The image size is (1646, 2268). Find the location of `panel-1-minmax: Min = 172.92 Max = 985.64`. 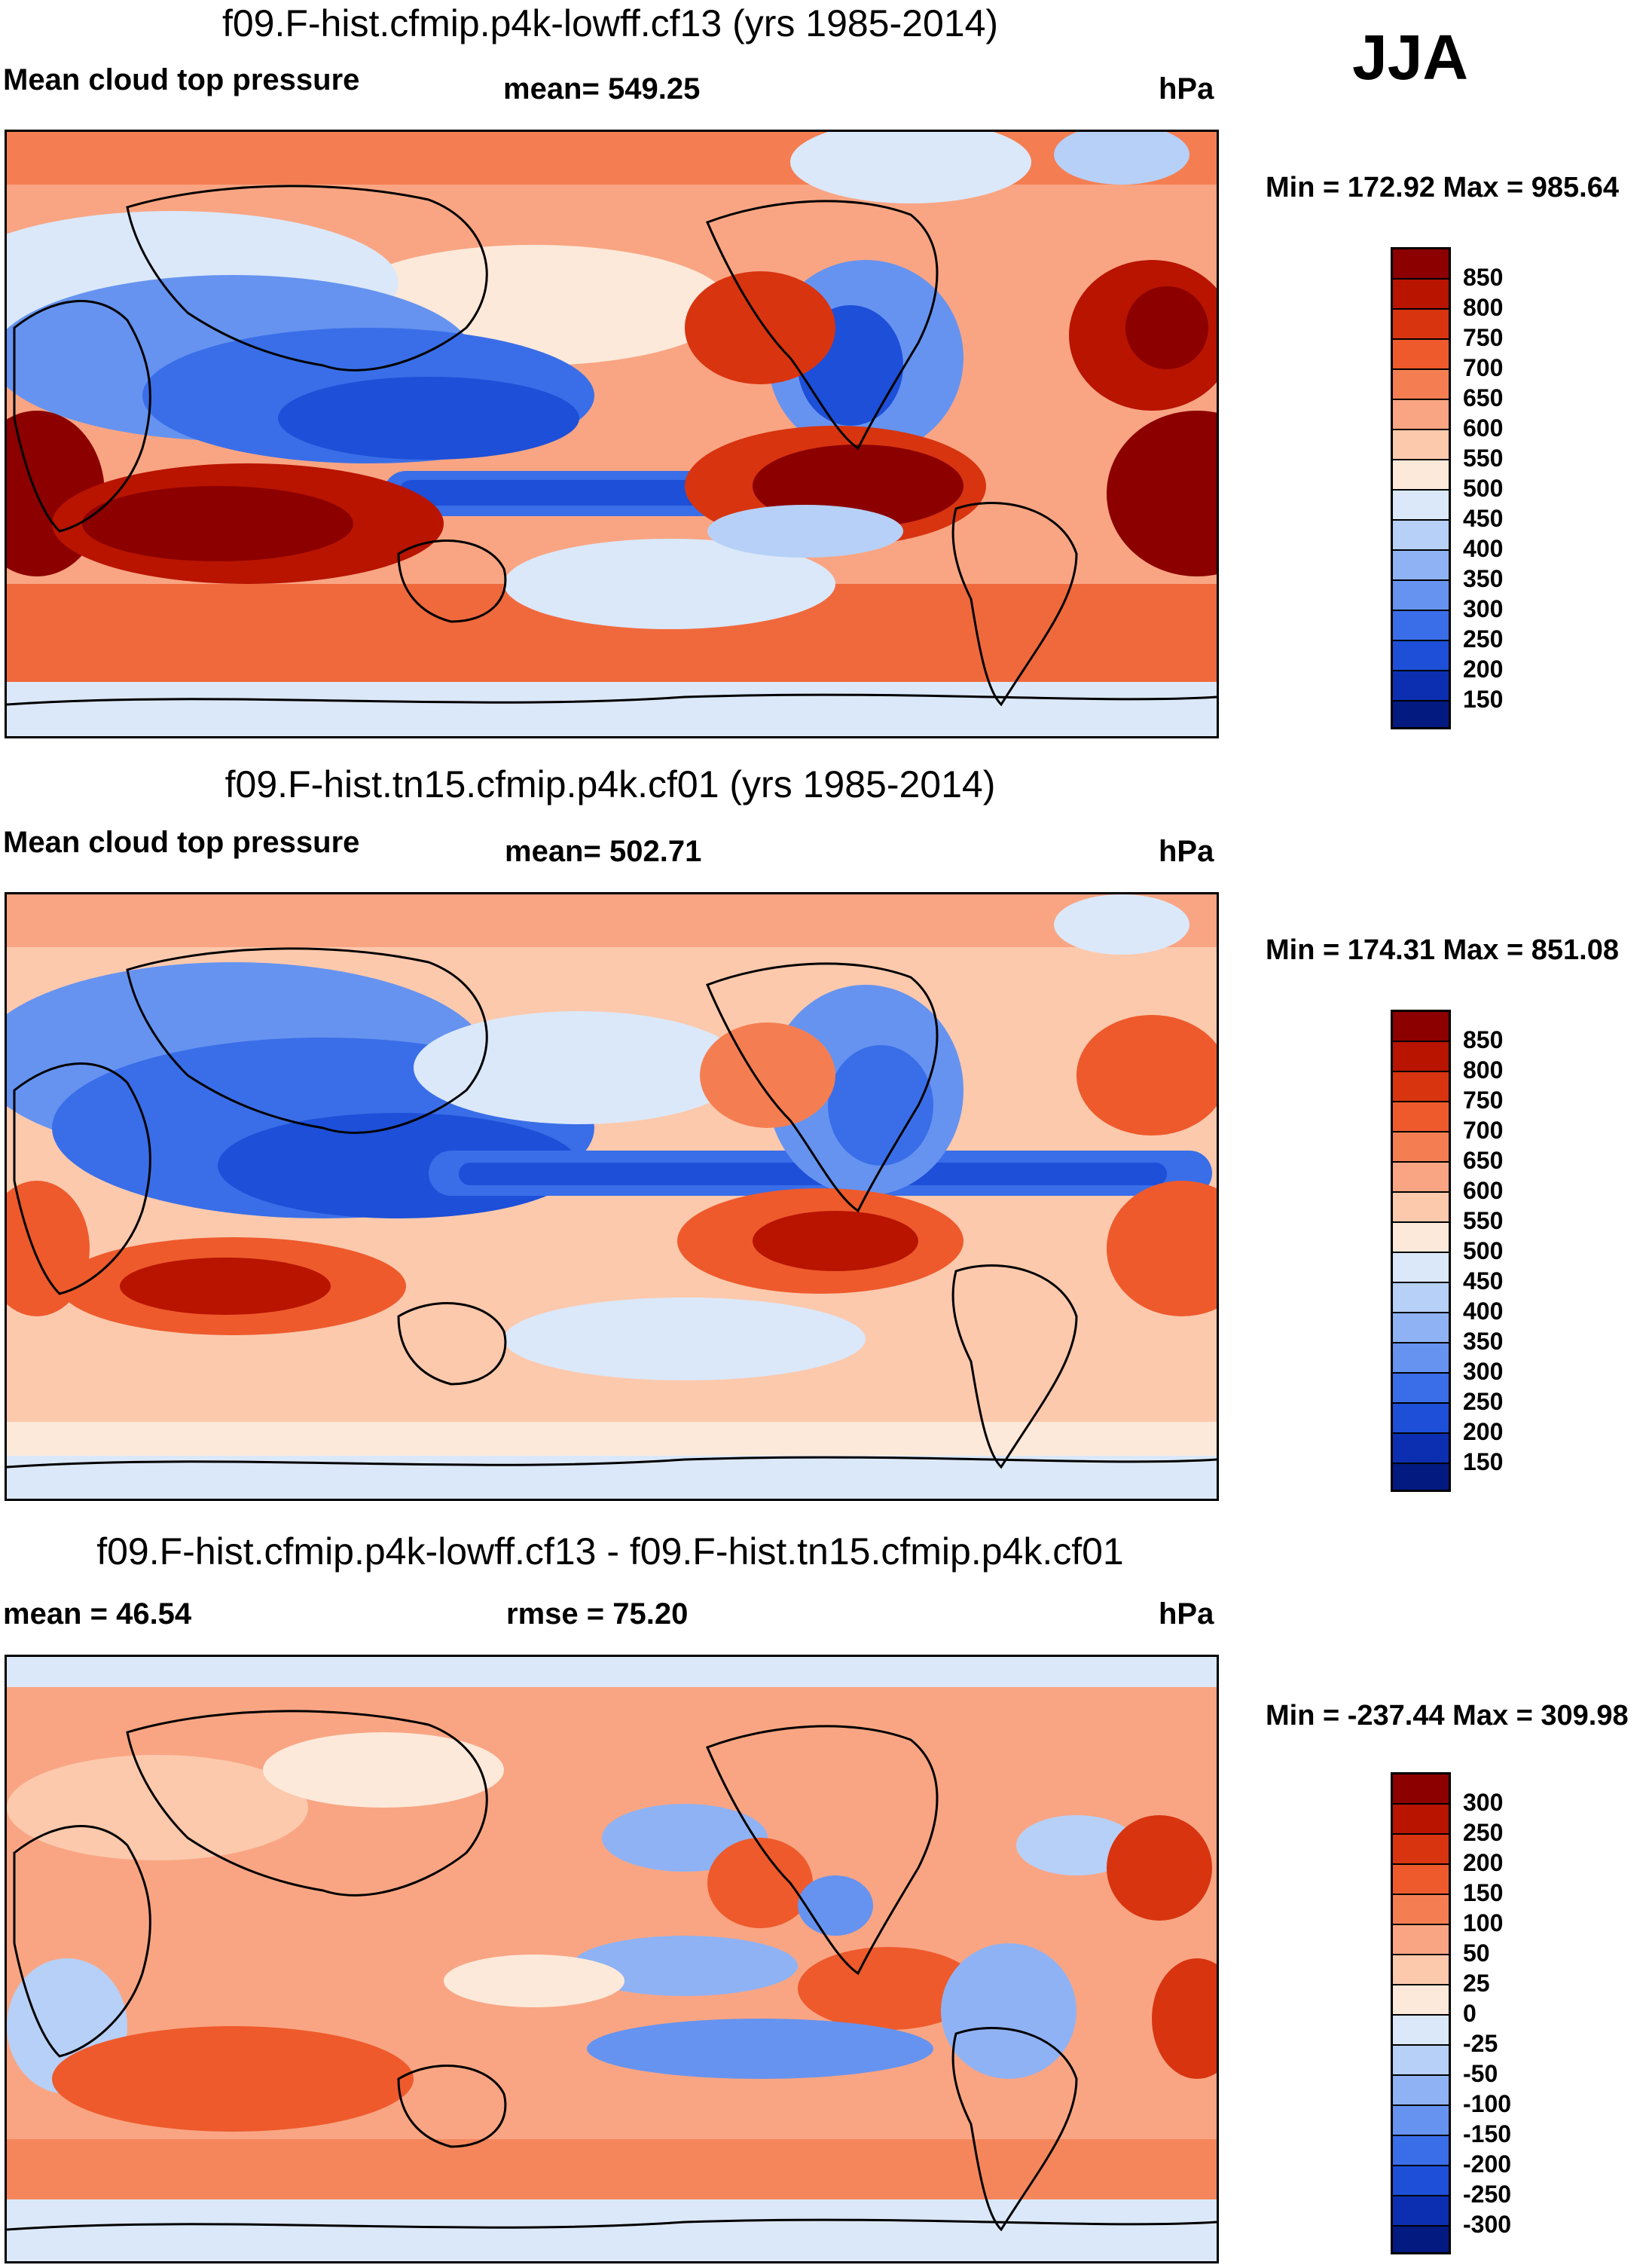

panel-1-minmax: Min = 172.92 Max = 985.64 is located at coordinates (1443, 187).